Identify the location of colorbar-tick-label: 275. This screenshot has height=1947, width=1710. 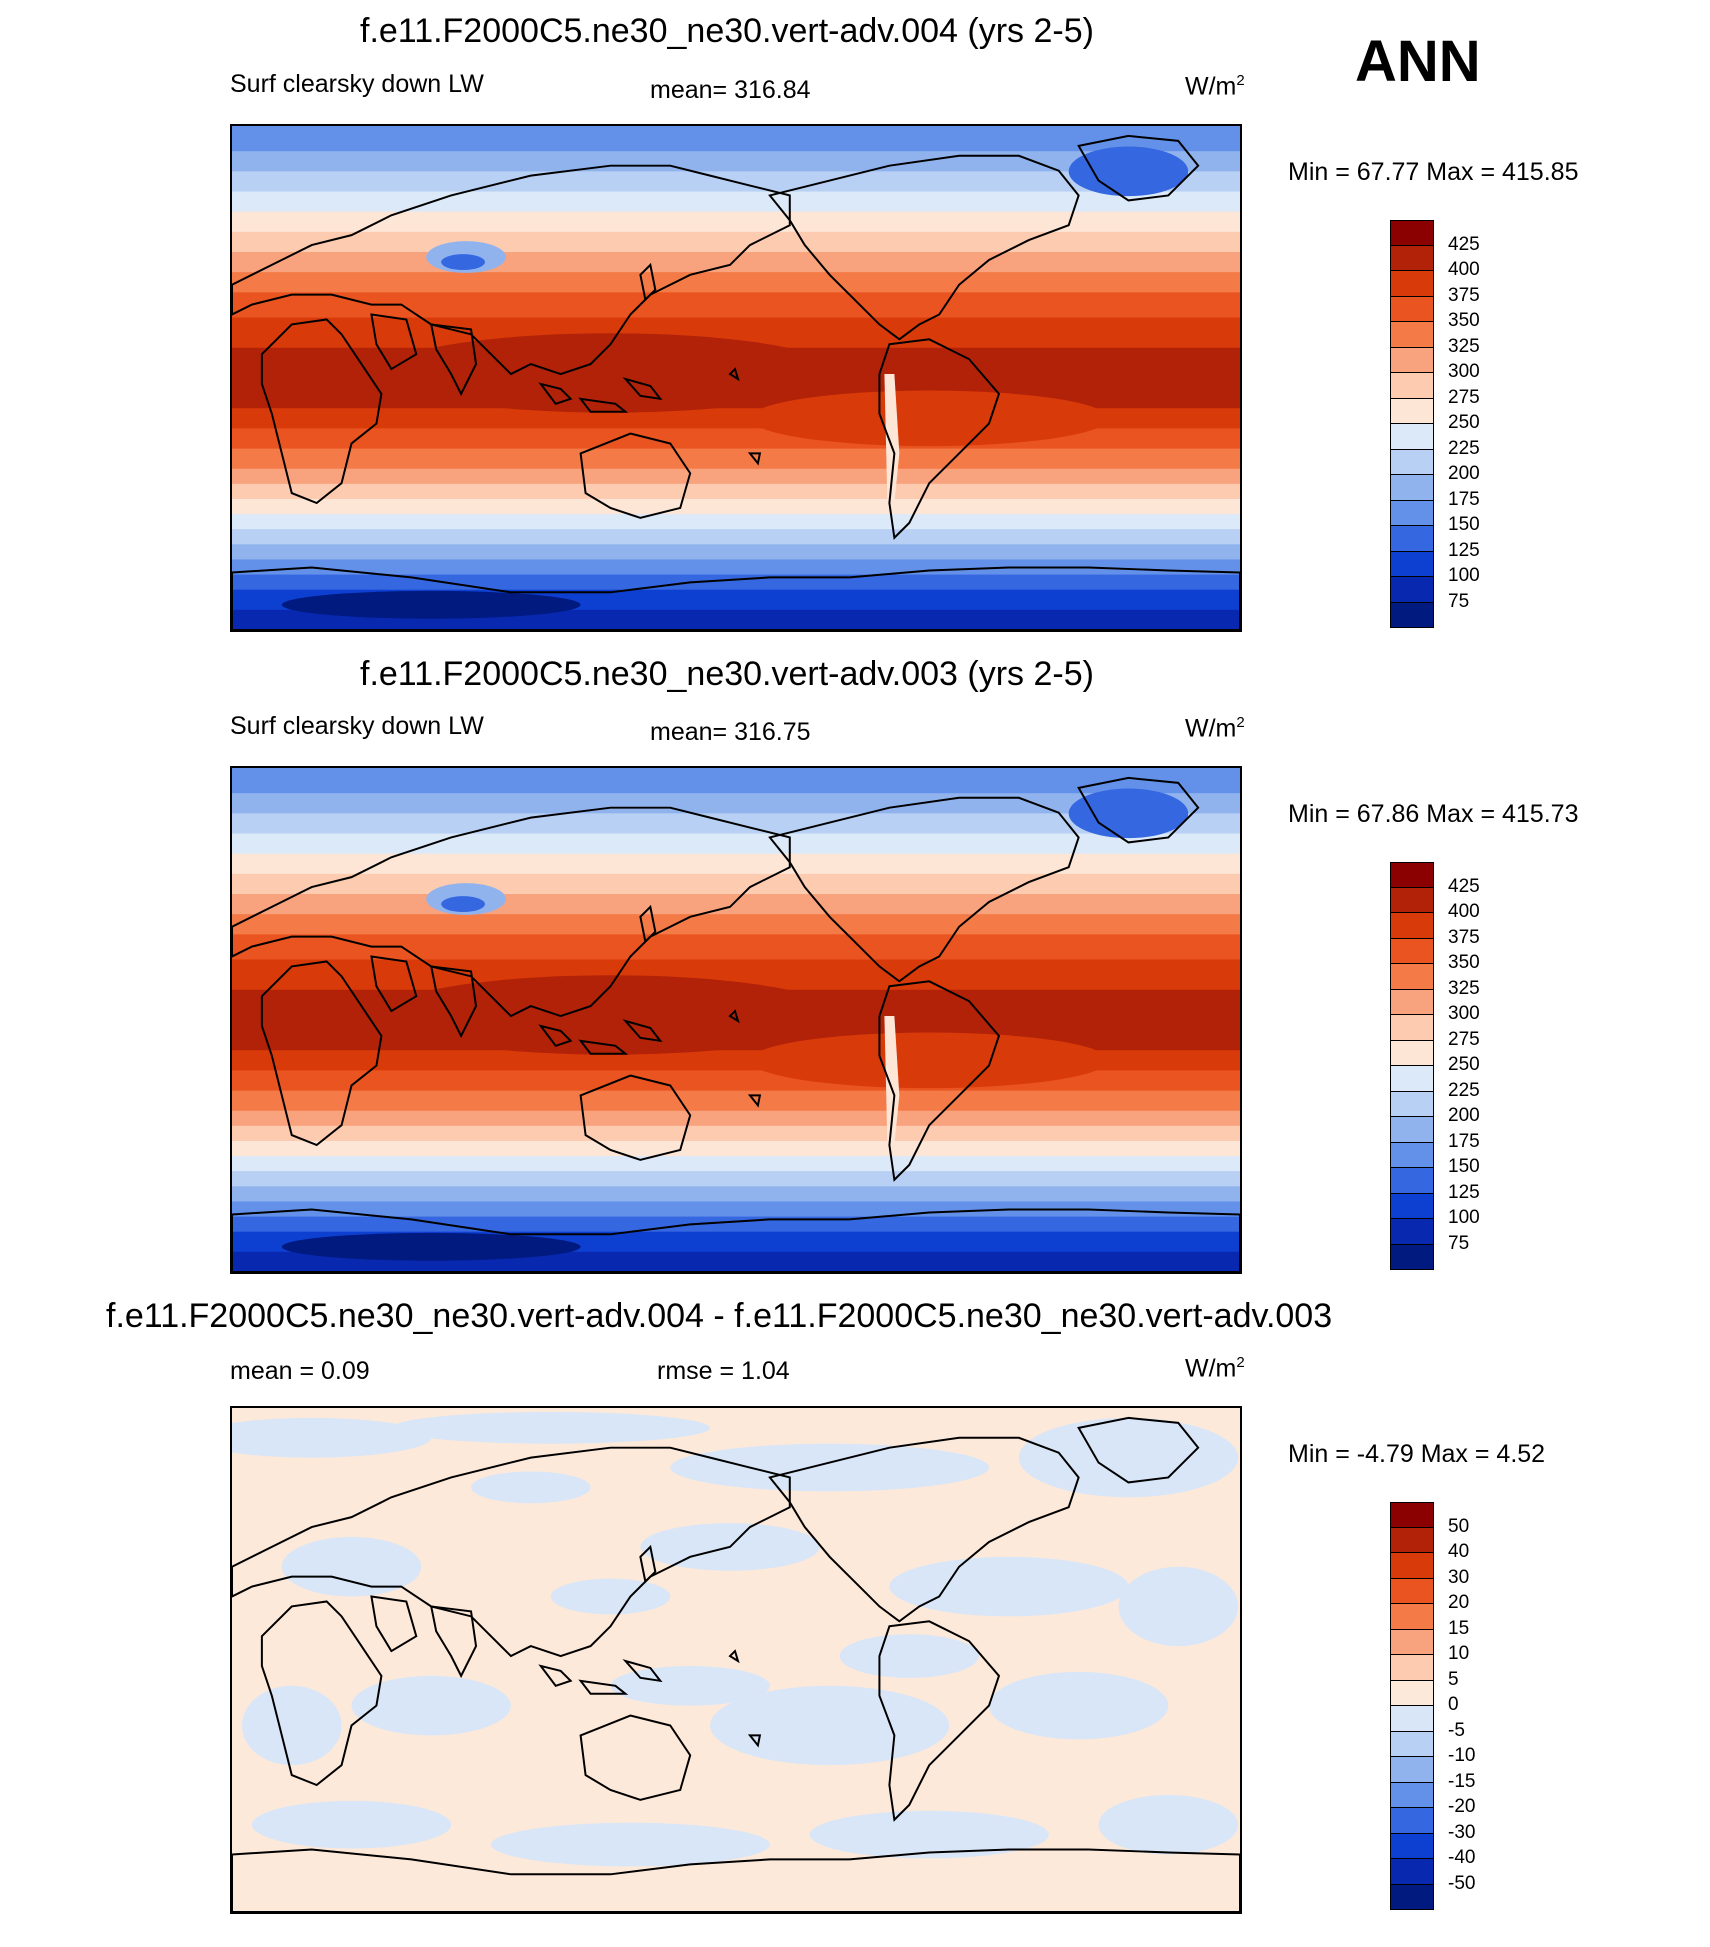
(1464, 1039).